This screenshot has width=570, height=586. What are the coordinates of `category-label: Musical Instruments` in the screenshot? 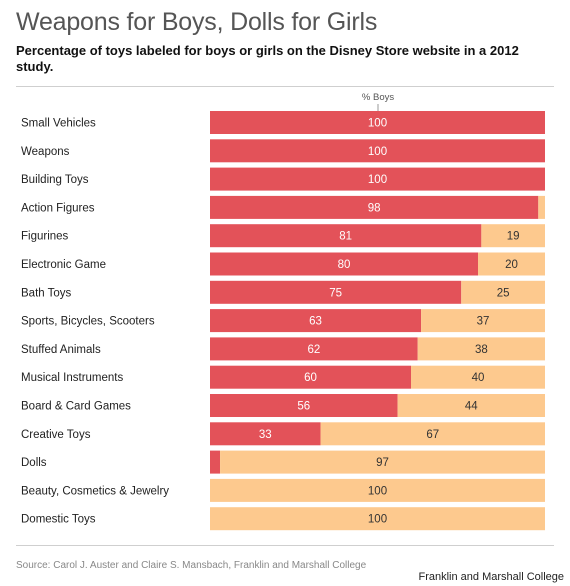 It's located at (72, 378).